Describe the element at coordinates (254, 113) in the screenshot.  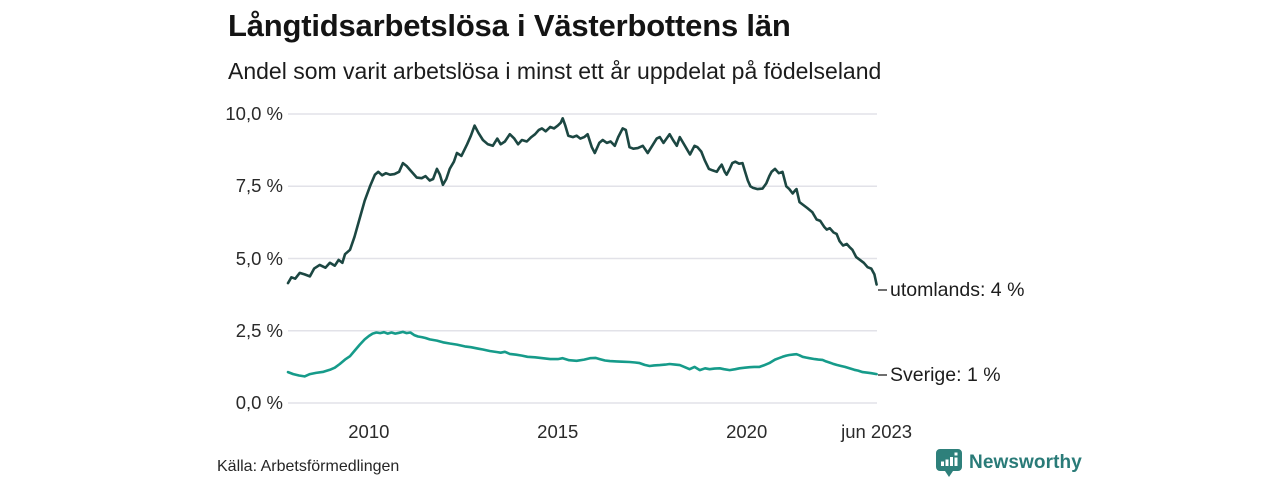
I see `y-tick-label: 10,0 %` at that location.